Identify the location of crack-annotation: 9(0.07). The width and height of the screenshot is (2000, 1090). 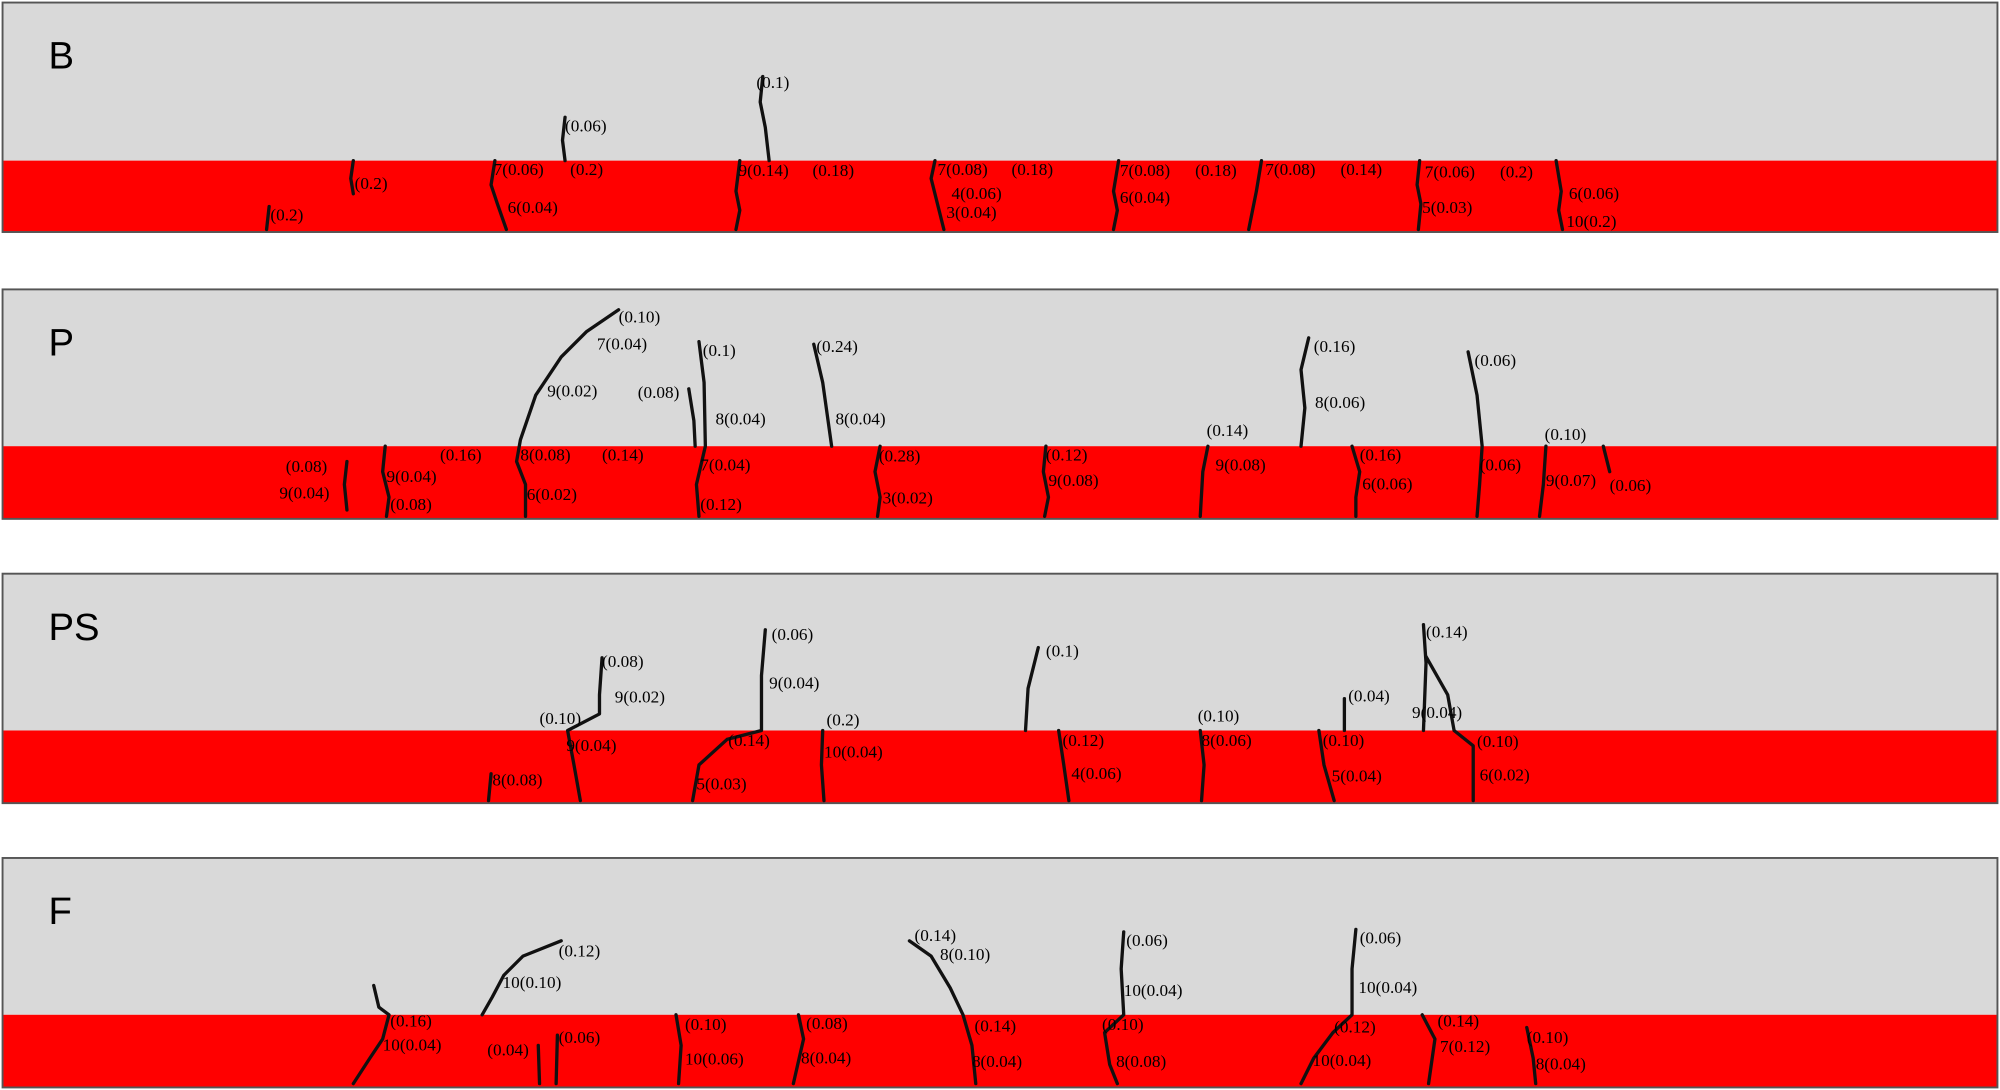
(1571, 480).